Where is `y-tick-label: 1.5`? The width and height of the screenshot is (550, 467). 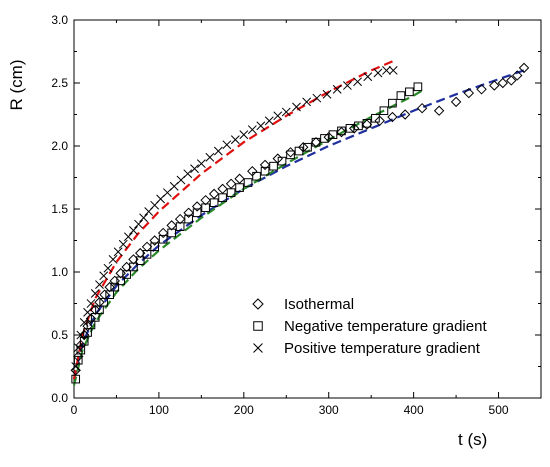
y-tick-label: 1.5 is located at coordinates (59, 209).